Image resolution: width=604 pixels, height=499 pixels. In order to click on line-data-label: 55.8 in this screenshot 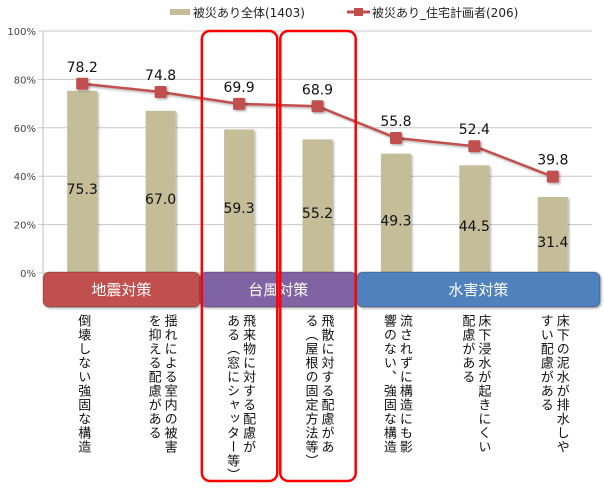, I will do `click(395, 122)`.